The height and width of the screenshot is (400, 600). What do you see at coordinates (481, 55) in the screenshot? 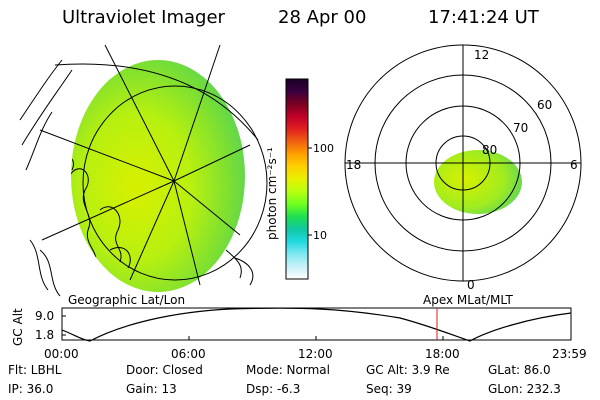
I see `mlt-label-12: 12` at bounding box center [481, 55].